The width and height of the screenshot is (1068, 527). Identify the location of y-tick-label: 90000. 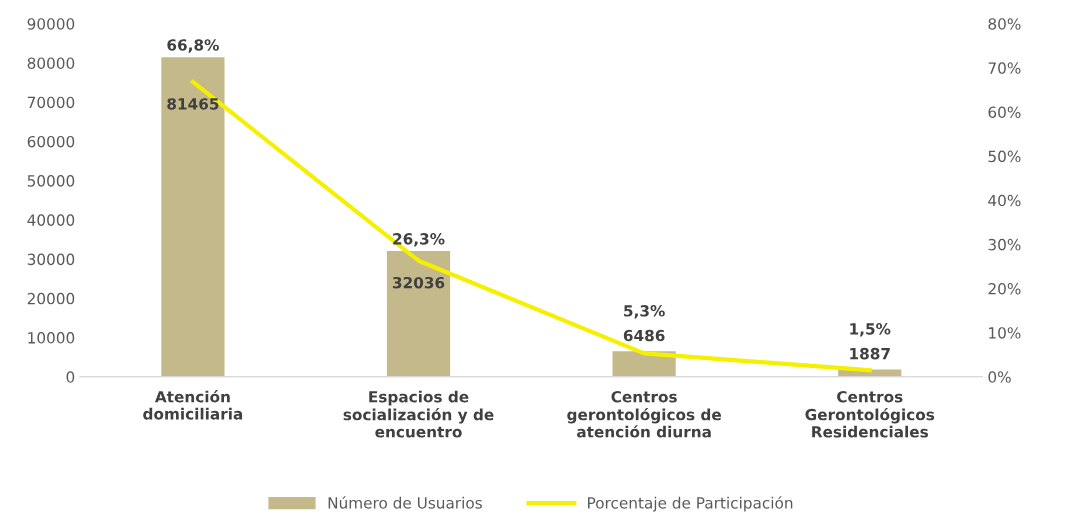
(51, 24).